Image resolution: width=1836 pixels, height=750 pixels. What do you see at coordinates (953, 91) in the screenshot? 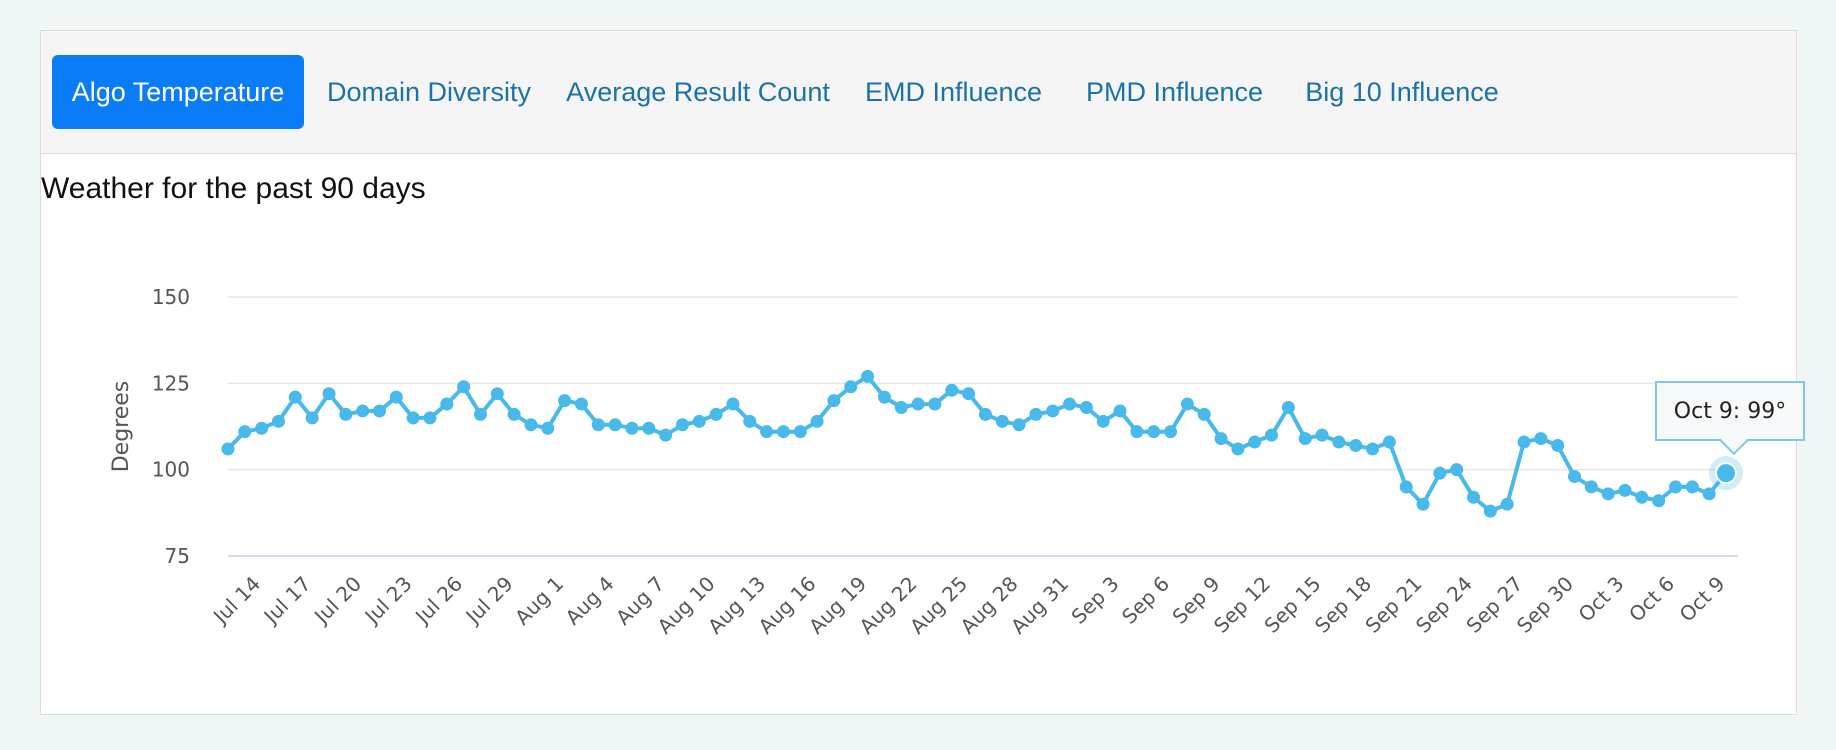
I see `tab-emd-influence: EMD Influence` at bounding box center [953, 91].